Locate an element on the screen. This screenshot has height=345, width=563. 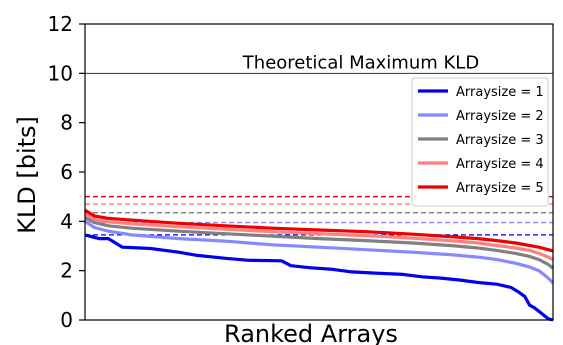
legend-label: Arraysize = 3 is located at coordinates (500, 140).